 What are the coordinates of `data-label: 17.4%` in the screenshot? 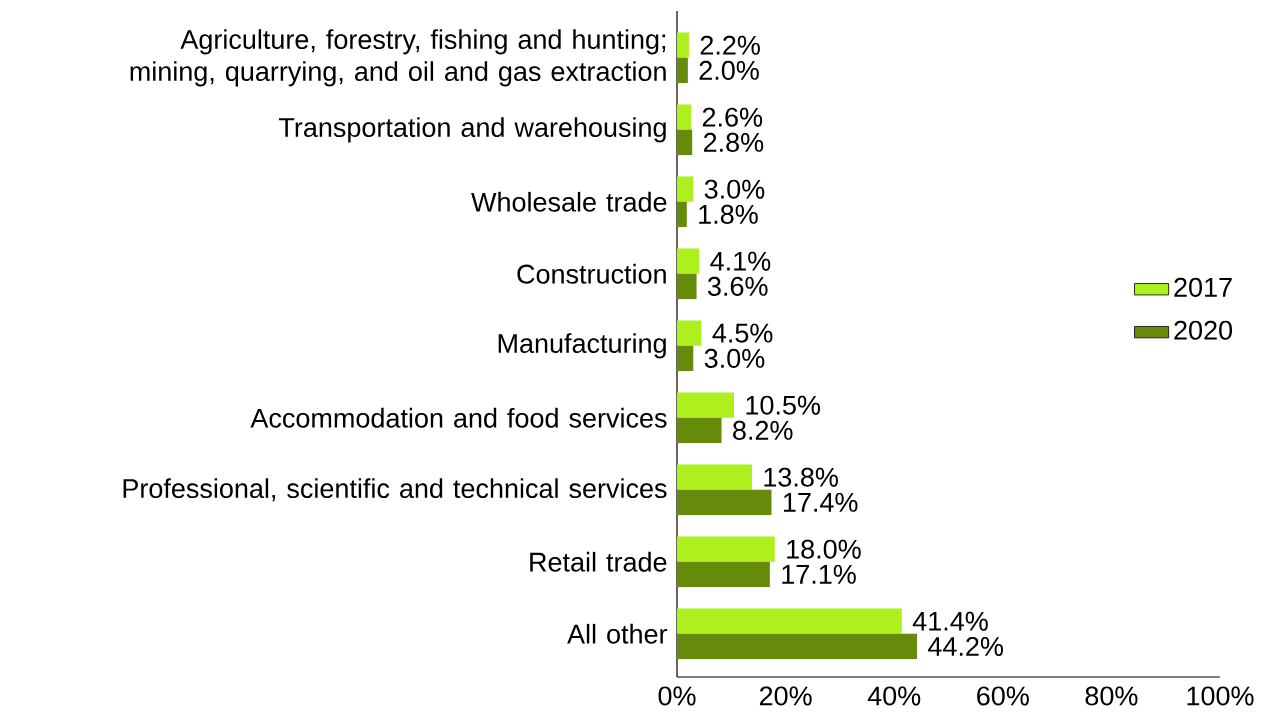 It's located at (820, 502).